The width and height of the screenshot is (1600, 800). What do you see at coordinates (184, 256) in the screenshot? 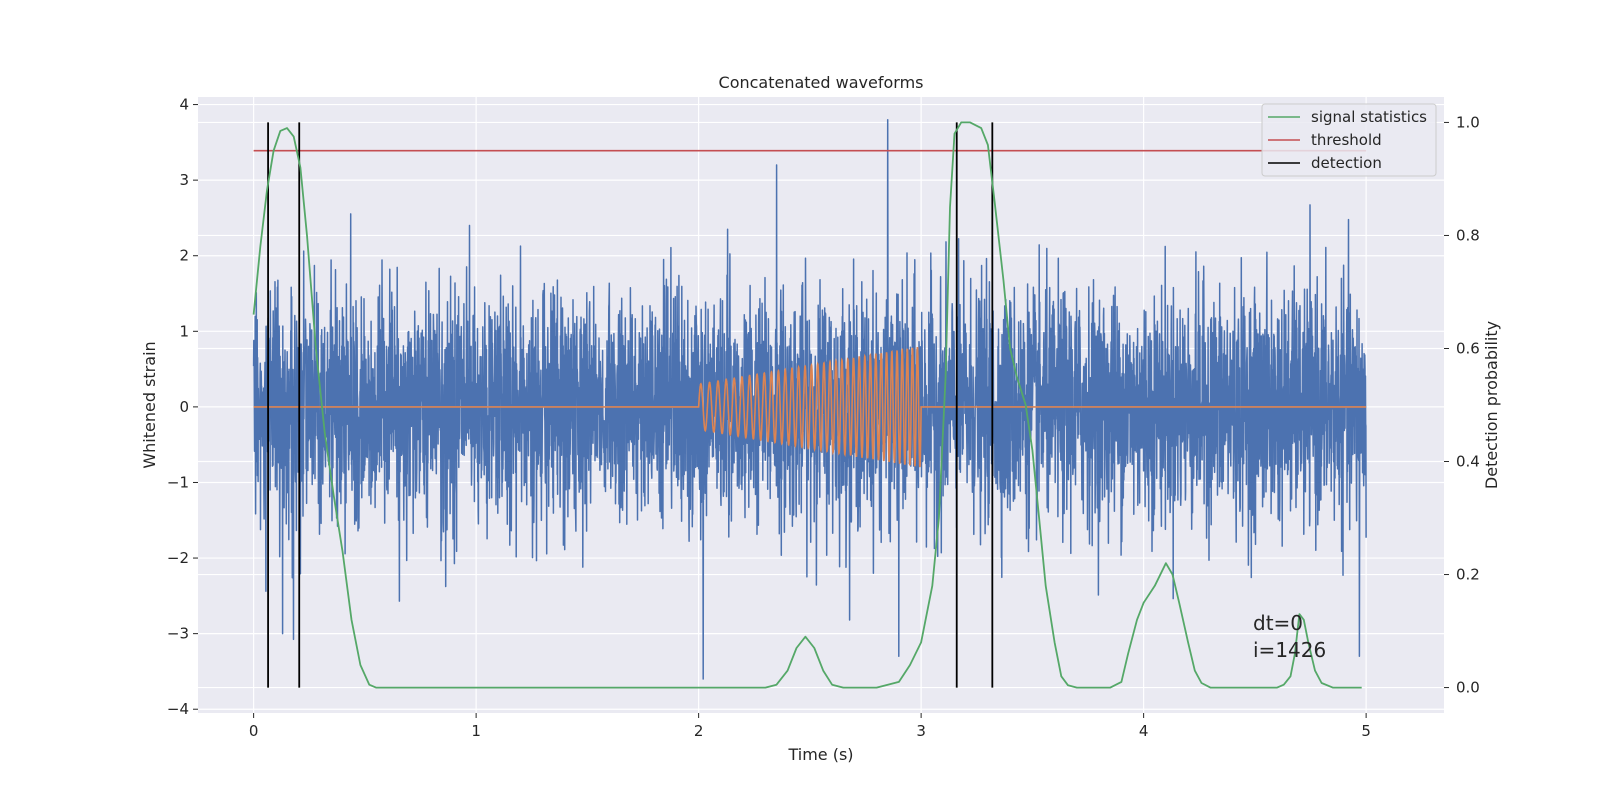
I see `y-tick-label: 2` at bounding box center [184, 256].